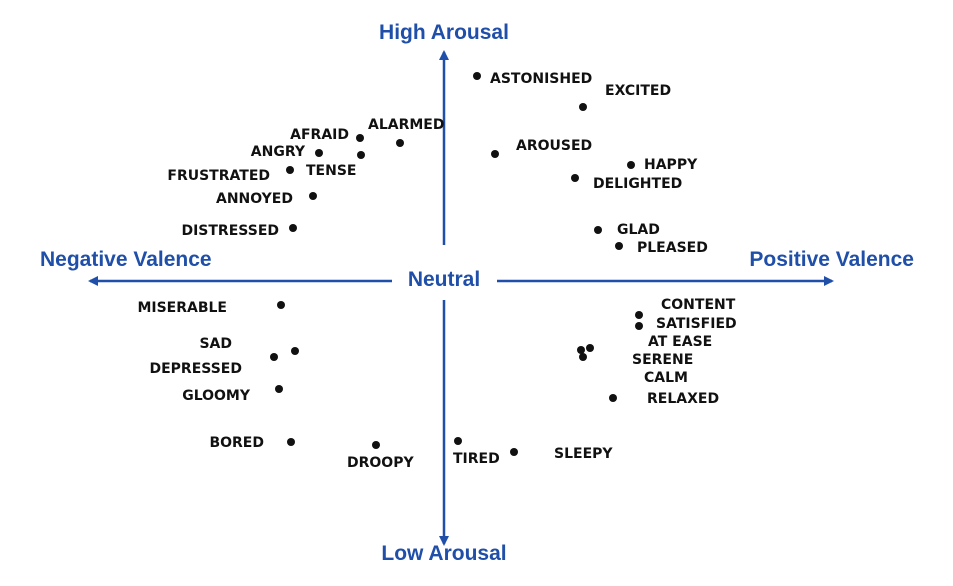 The image size is (953, 586). I want to click on emotion-dot-glad, so click(598, 230).